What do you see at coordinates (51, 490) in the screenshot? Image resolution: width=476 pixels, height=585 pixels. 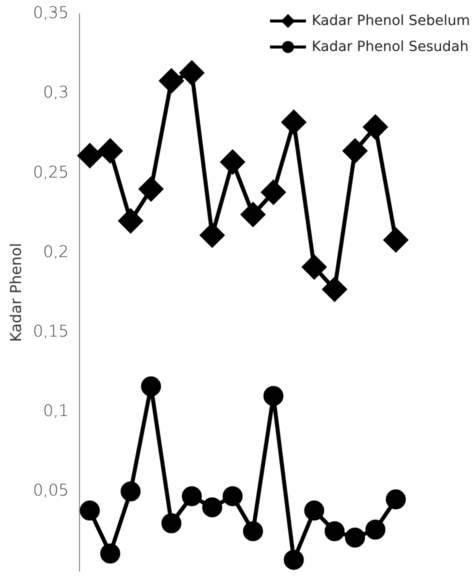 I see `y-tick-label: 0,05` at bounding box center [51, 490].